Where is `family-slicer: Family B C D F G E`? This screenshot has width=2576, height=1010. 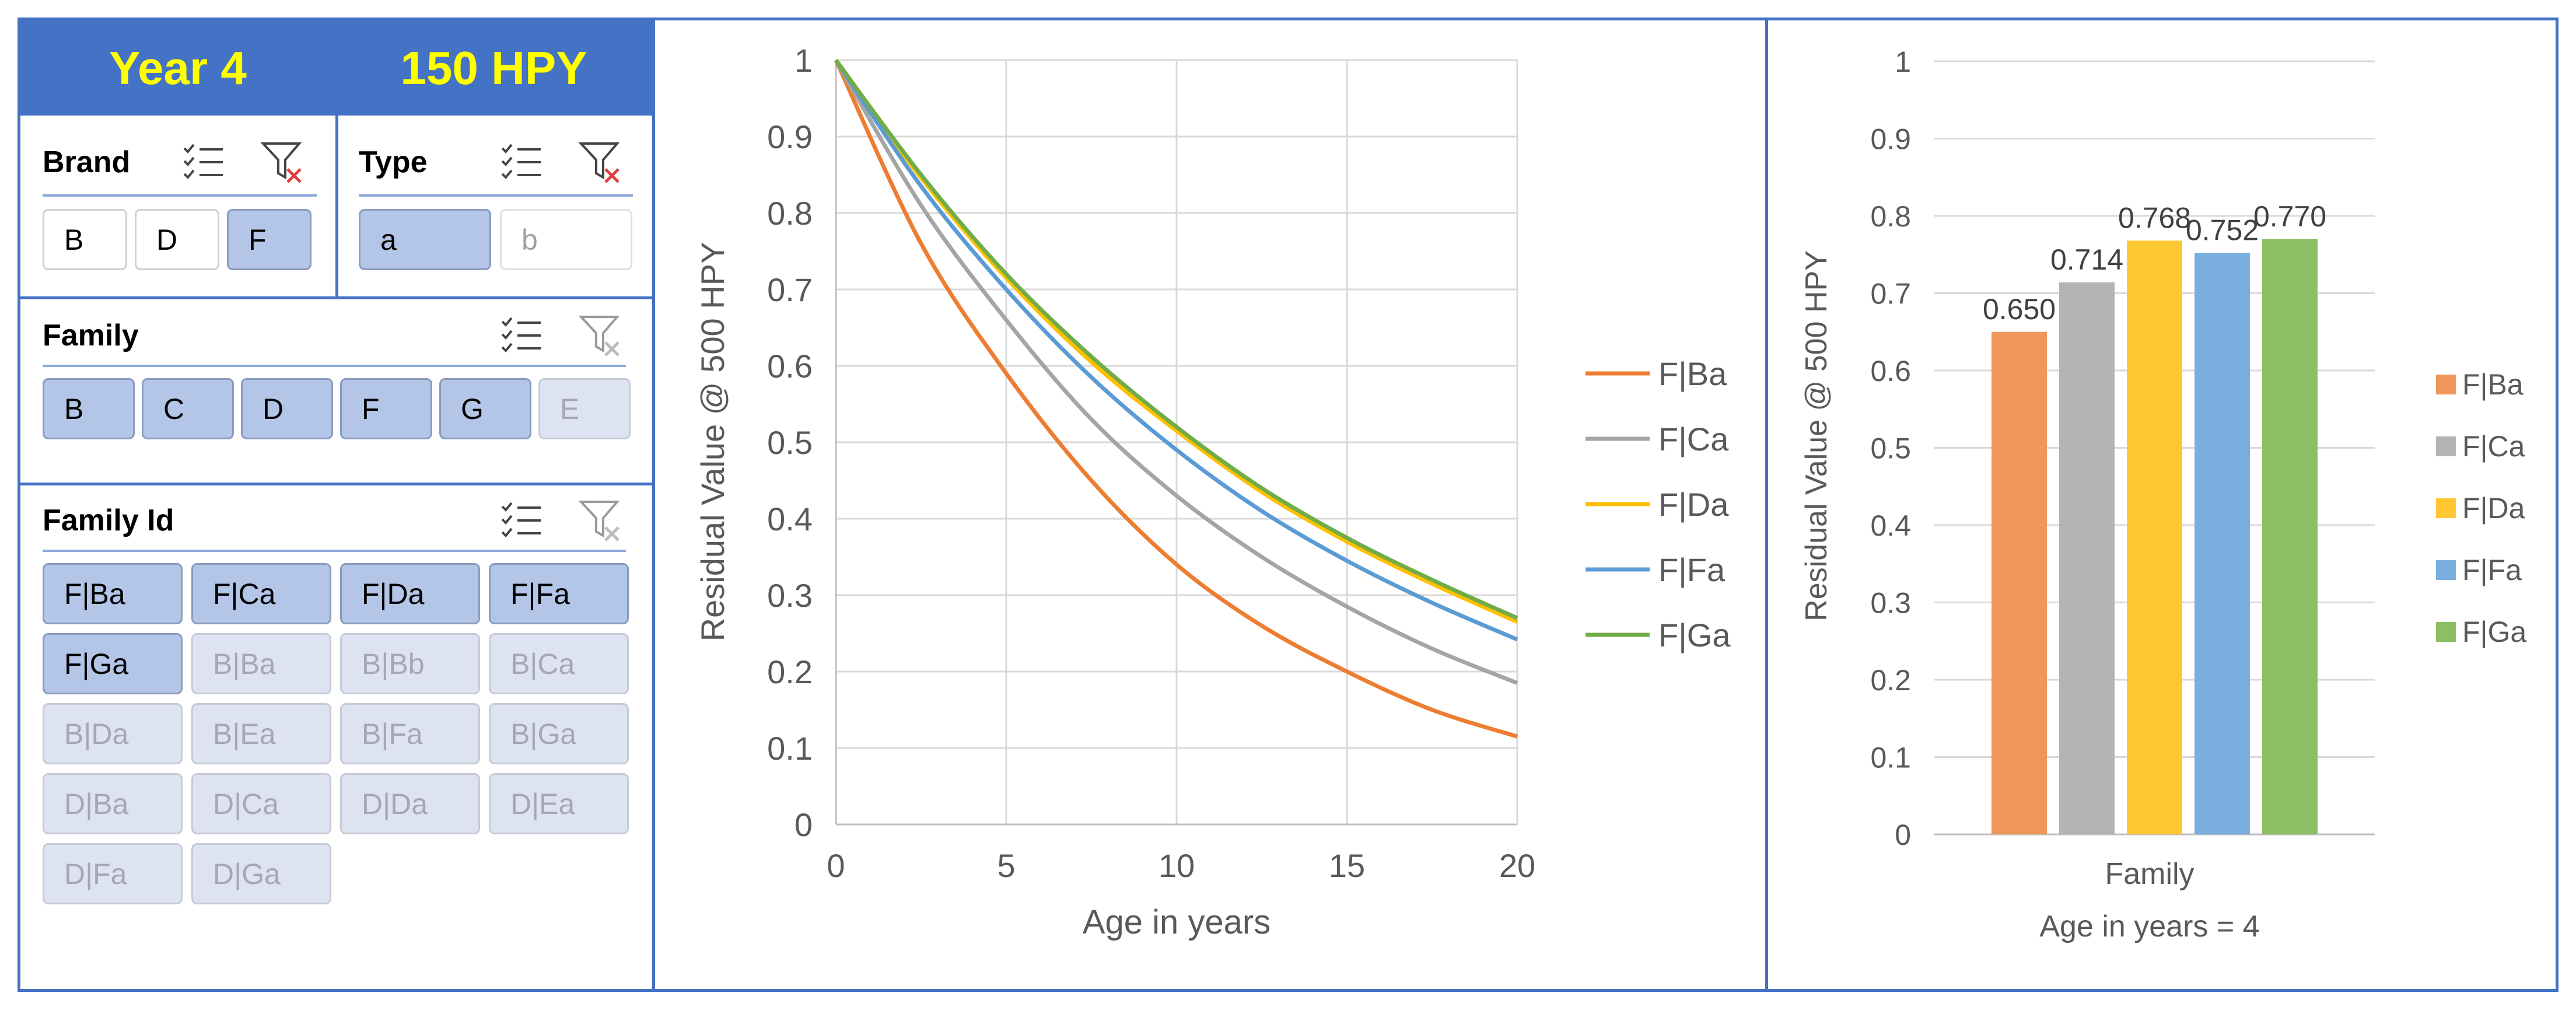
family-slicer: Family B C D F G E is located at coordinates (336, 391).